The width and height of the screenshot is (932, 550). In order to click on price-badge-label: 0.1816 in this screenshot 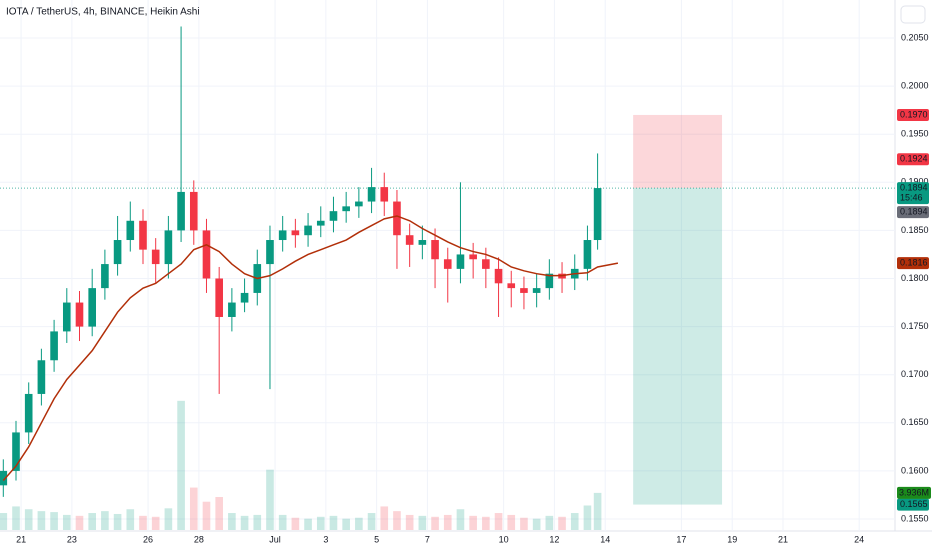, I will do `click(914, 262)`.